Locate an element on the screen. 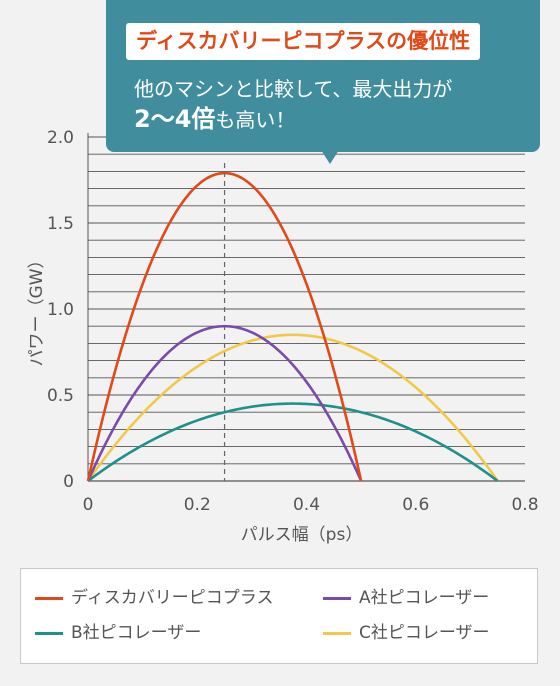 The width and height of the screenshot is (560, 686). y-tick-label: 0.5 is located at coordinates (60, 396).